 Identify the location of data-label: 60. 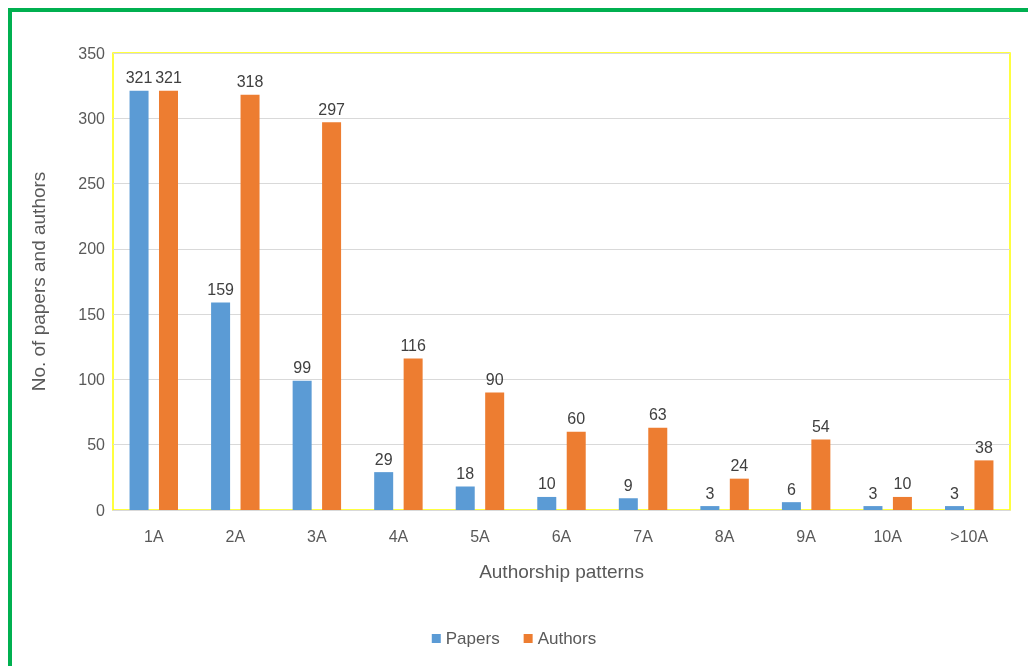
(576, 419).